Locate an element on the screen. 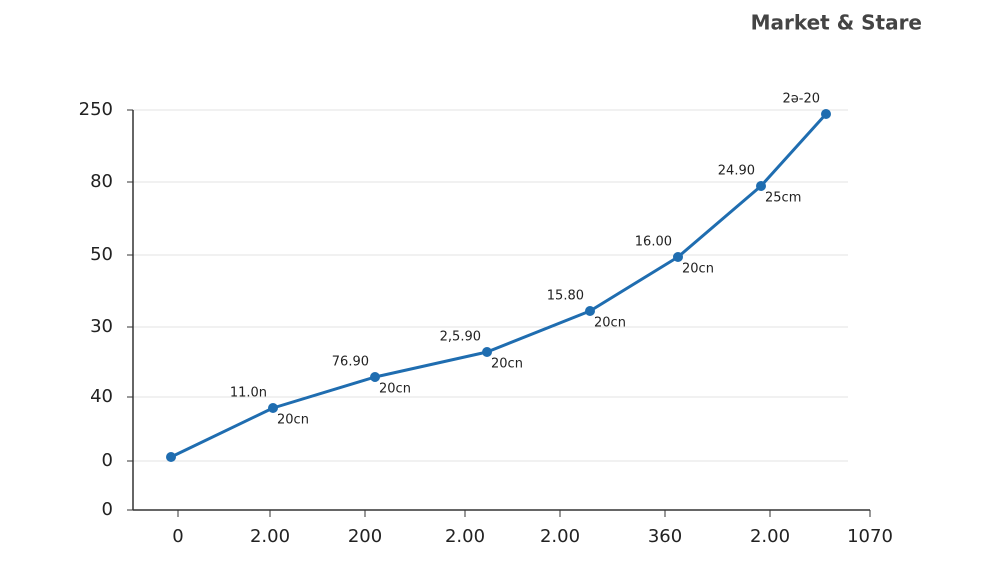  data-label: 2,5.90 is located at coordinates (460, 337).